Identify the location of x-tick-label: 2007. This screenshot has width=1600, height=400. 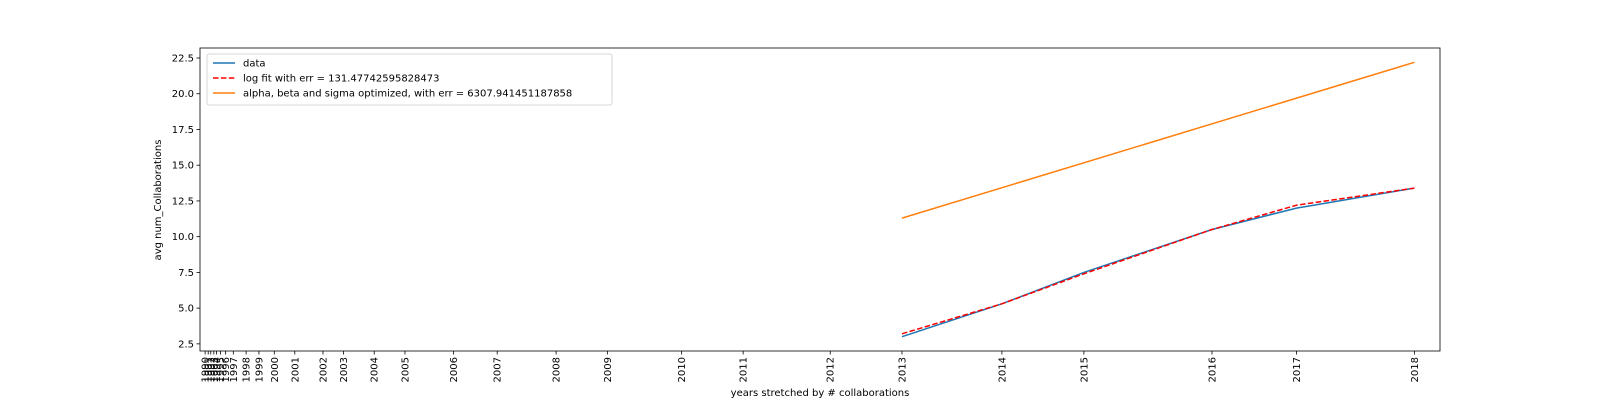
(498, 369).